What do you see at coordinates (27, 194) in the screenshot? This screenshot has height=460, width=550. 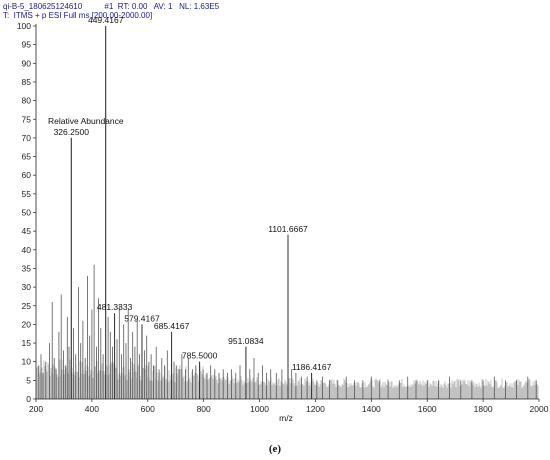 I see `y-tick-label: 55` at bounding box center [27, 194].